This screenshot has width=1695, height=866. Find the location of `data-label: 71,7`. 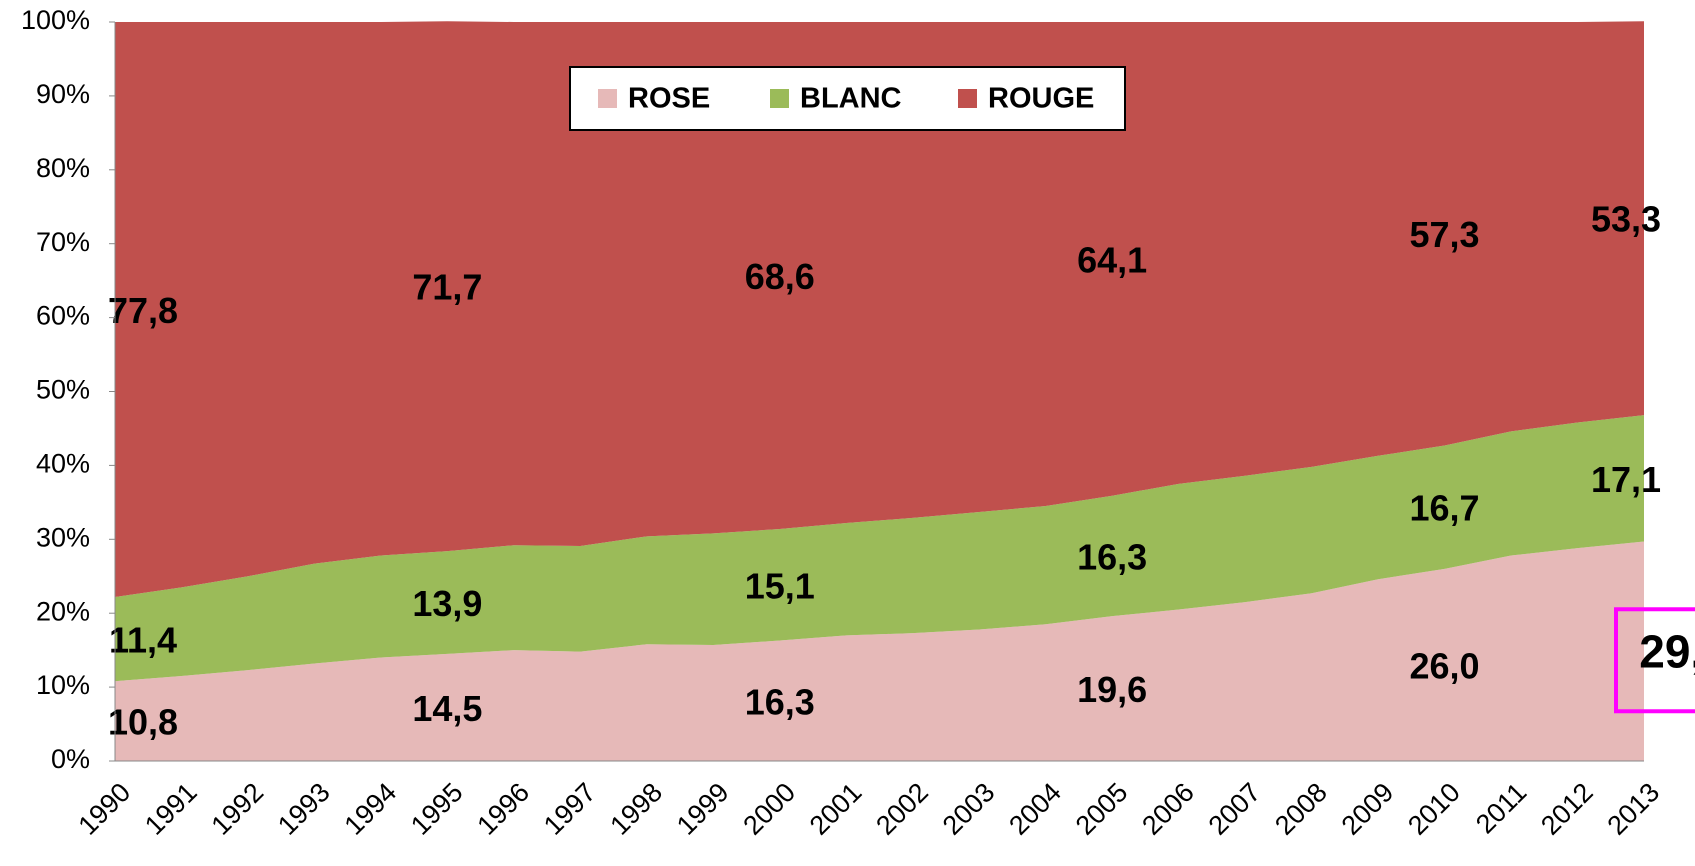

data-label: 71,7 is located at coordinates (447, 287).